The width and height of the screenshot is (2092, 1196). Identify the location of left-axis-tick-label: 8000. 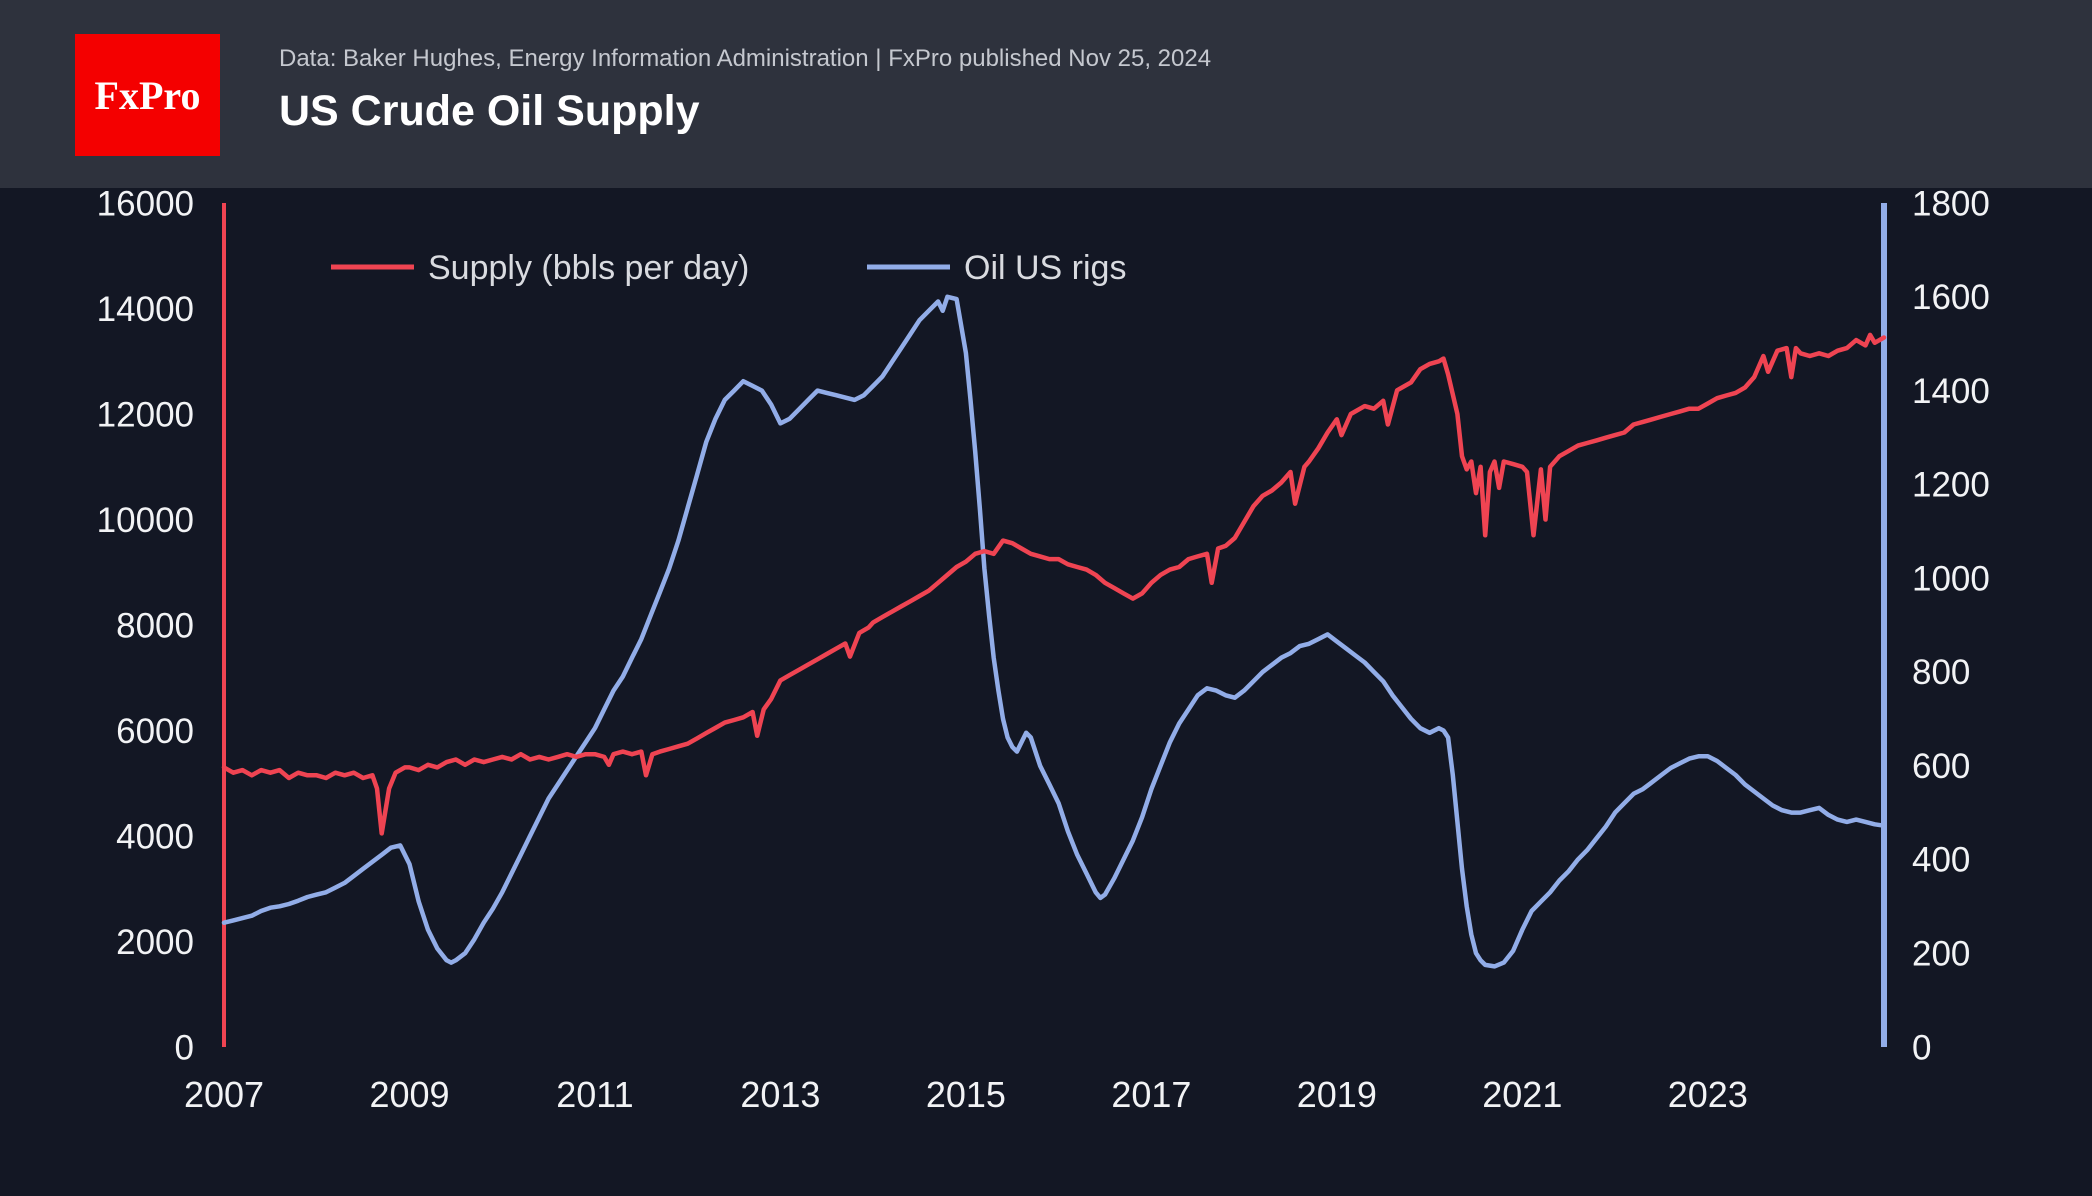
(155, 625).